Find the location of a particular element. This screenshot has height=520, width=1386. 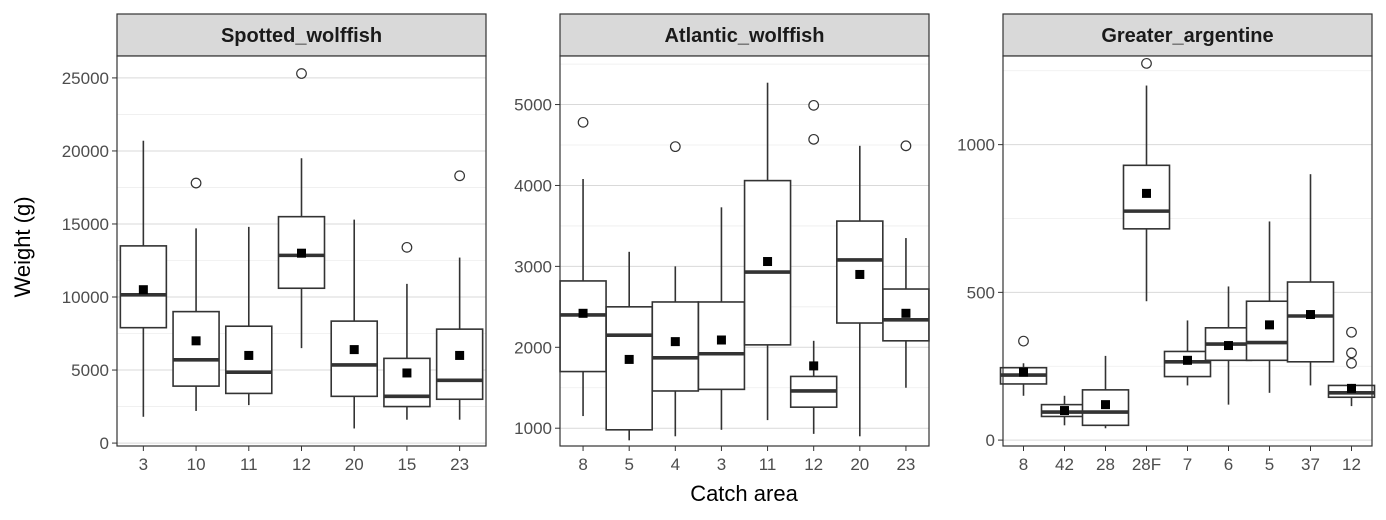

y-tick-label: 20000 is located at coordinates (85, 151).